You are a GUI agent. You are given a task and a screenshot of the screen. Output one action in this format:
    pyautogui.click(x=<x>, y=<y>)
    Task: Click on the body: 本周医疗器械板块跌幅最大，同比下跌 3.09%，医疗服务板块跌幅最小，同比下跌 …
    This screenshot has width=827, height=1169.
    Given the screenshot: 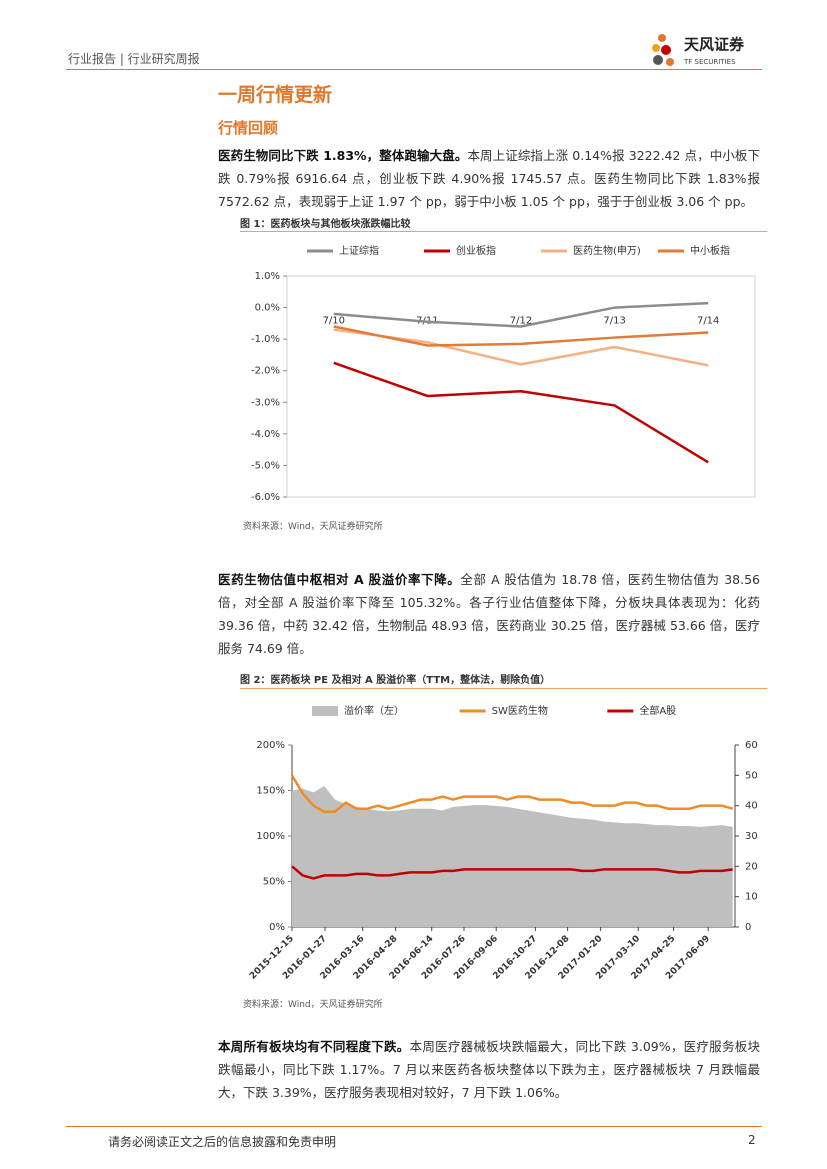 What is the action you would take?
    pyautogui.click(x=489, y=1069)
    